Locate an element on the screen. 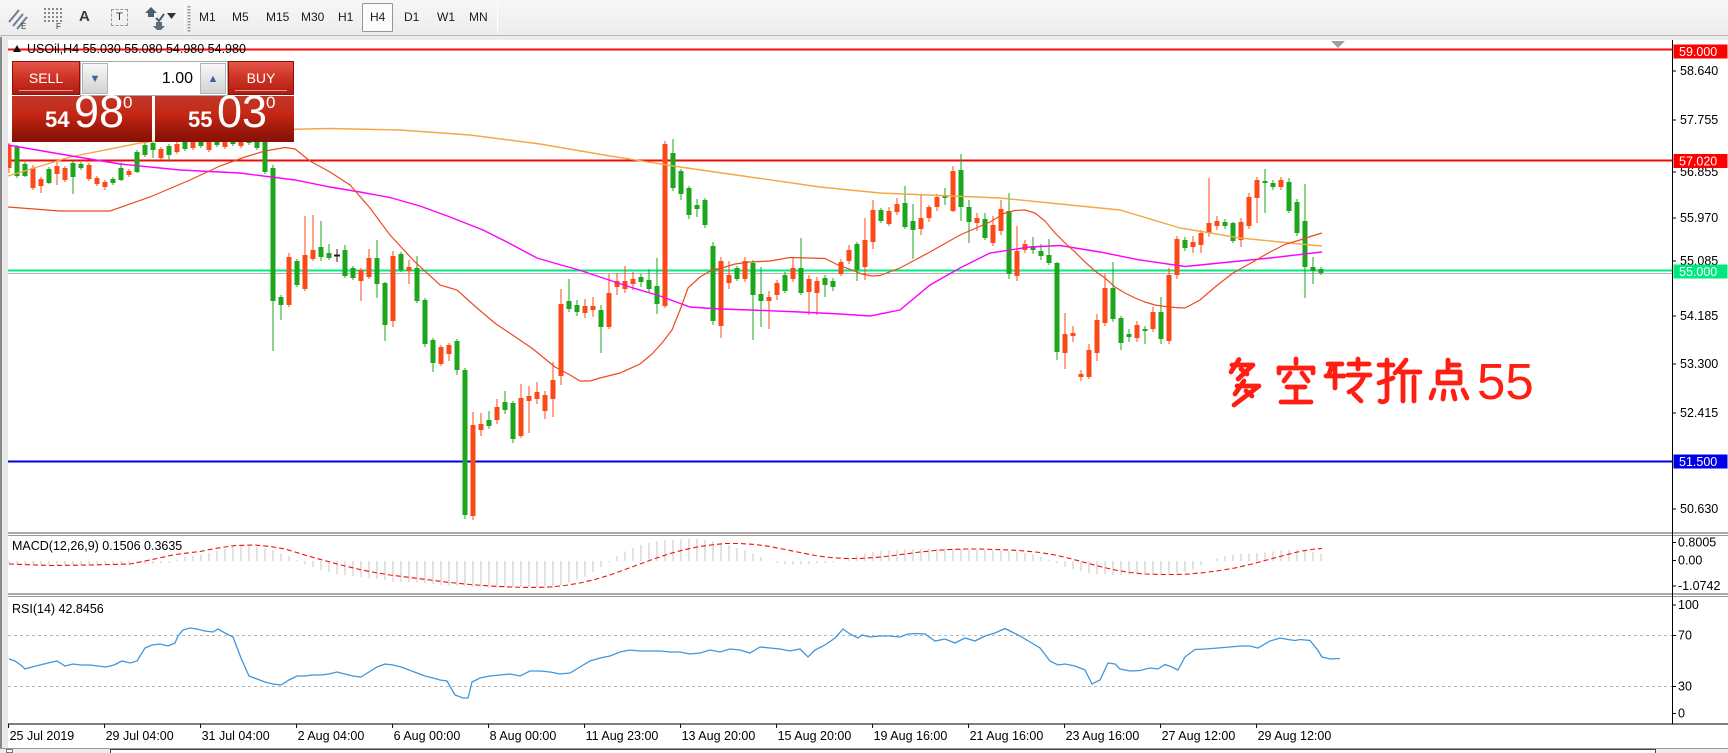  svg-text: 55.000 is located at coordinates (1698, 272).